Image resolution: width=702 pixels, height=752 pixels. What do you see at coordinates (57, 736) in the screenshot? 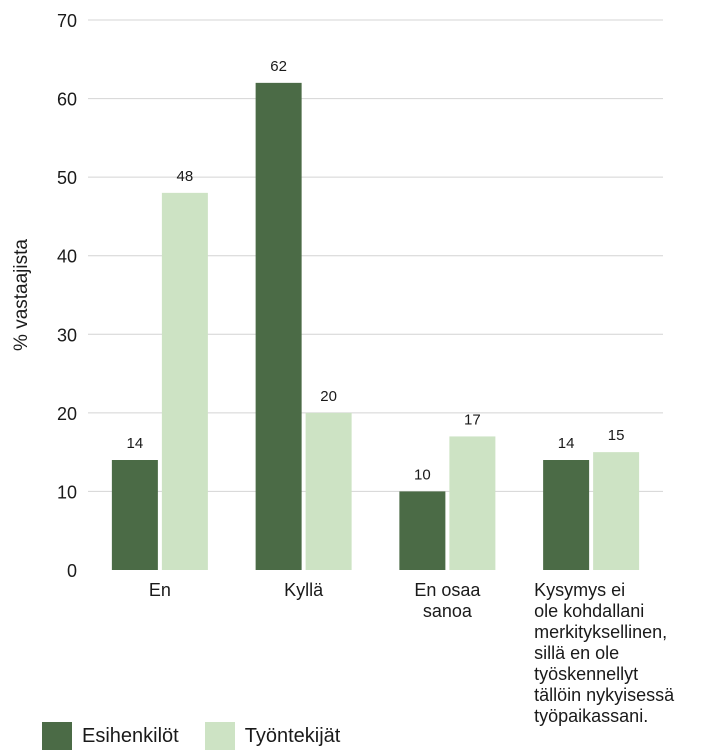
I see `legend-swatch-esihenkilot` at bounding box center [57, 736].